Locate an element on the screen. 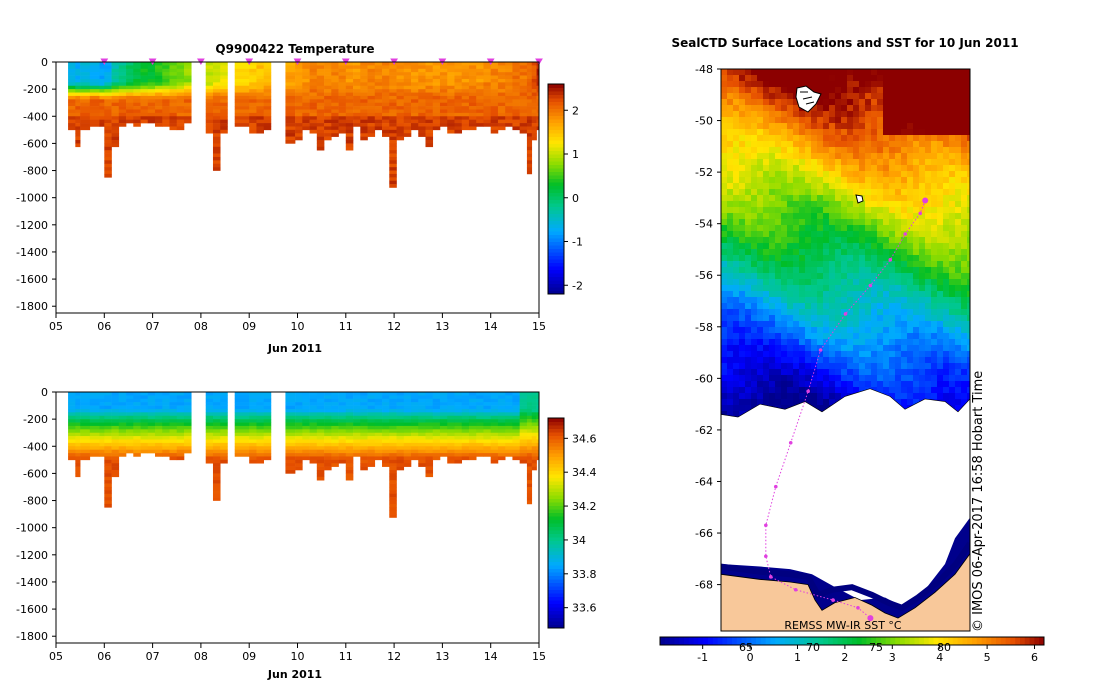  x-tick-label: 14 is located at coordinates (491, 656).